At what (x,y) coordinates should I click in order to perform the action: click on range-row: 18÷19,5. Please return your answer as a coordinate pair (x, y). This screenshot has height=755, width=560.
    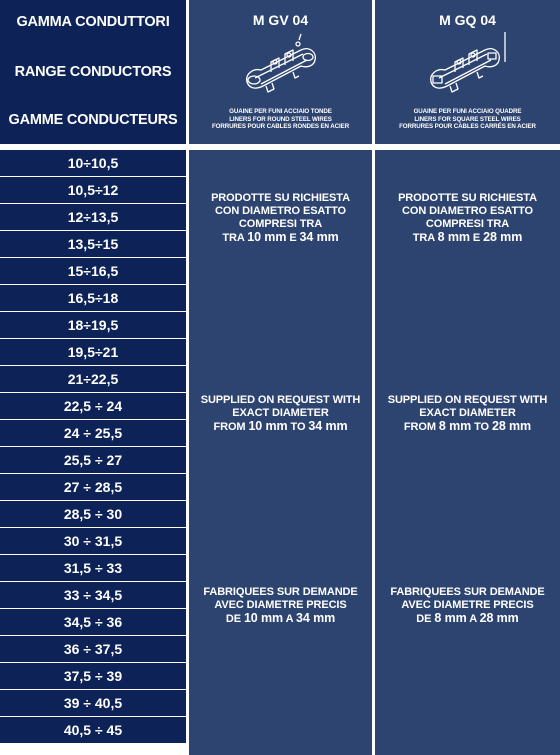
    Looking at the image, I should click on (93, 325).